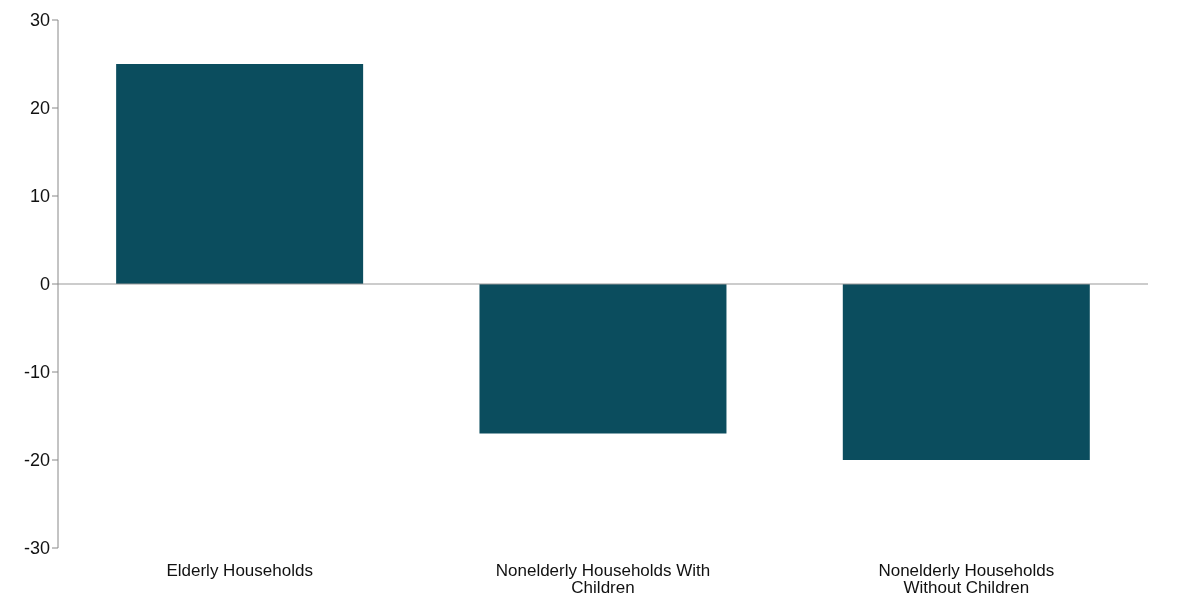  I want to click on x-tick-label: Elderly Households, so click(239, 571).